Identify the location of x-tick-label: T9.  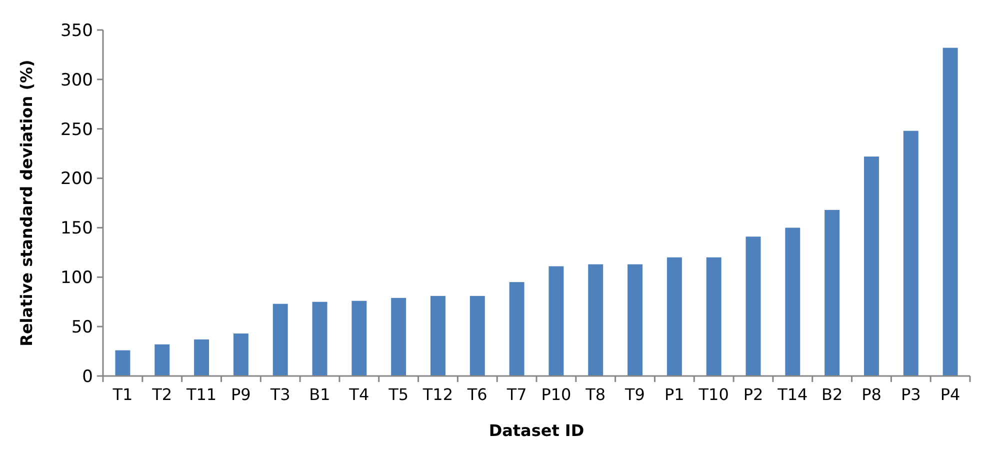
(634, 394).